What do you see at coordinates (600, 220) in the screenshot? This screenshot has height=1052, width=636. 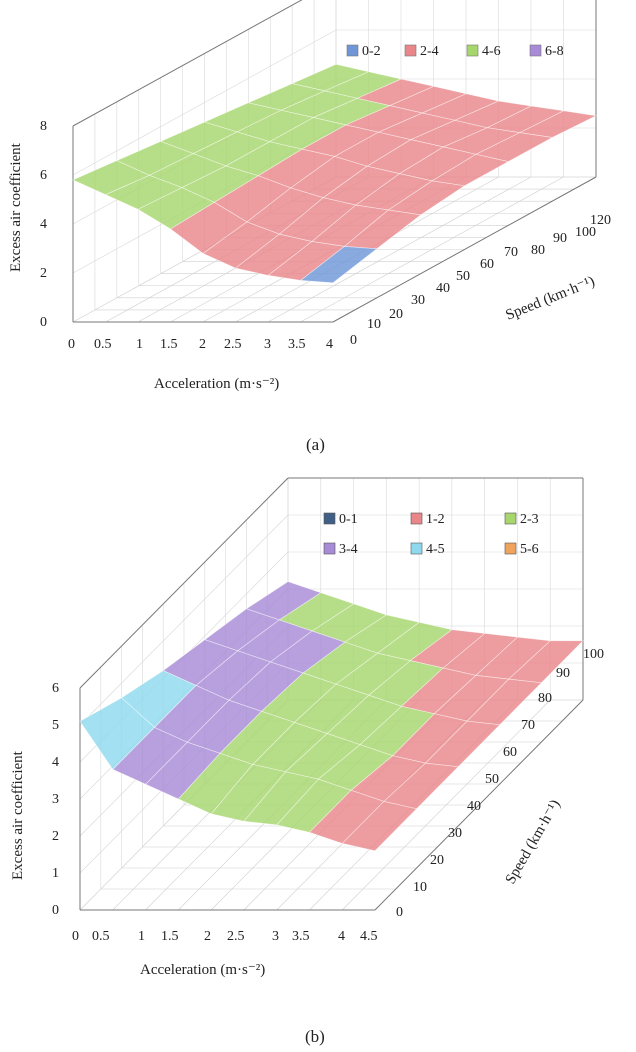 I see `y-tick-label: 120` at bounding box center [600, 220].